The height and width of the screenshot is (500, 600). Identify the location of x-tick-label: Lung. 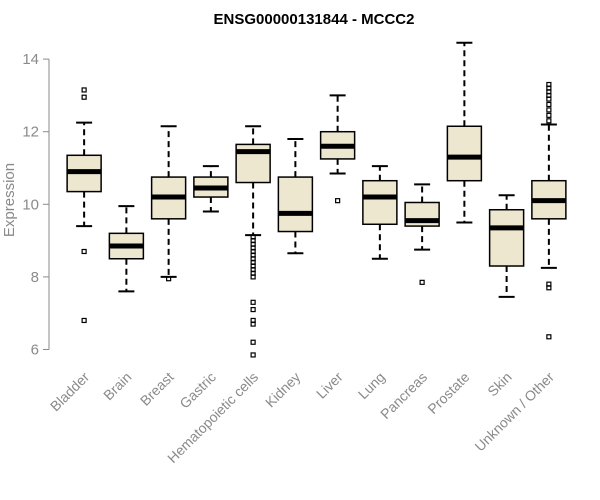
(371, 385).